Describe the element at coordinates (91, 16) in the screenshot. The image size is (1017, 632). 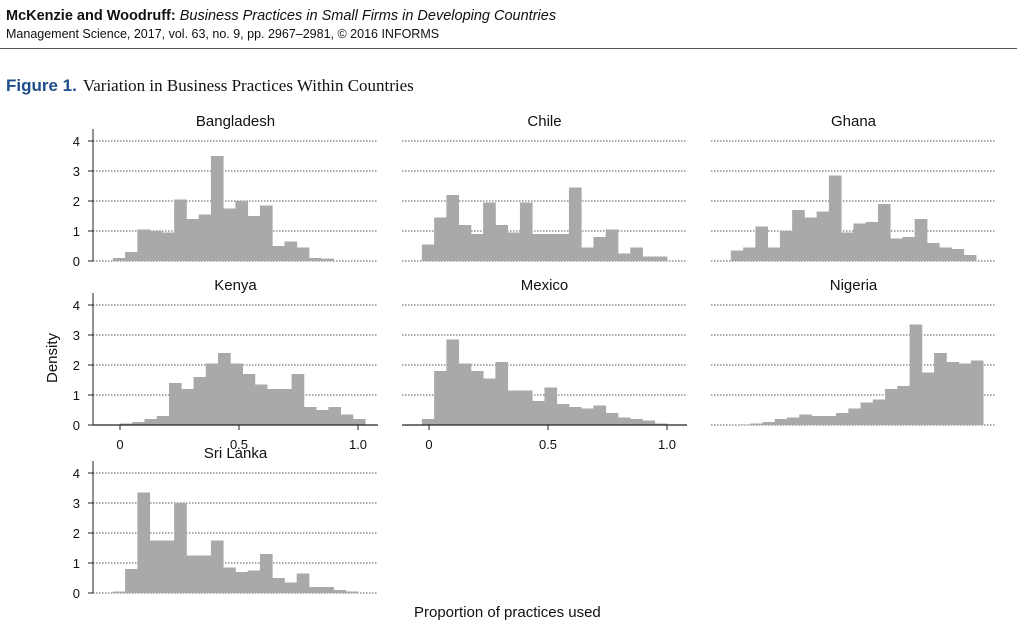
I see `header-authors: McKenzie and Woodruff:` at that location.